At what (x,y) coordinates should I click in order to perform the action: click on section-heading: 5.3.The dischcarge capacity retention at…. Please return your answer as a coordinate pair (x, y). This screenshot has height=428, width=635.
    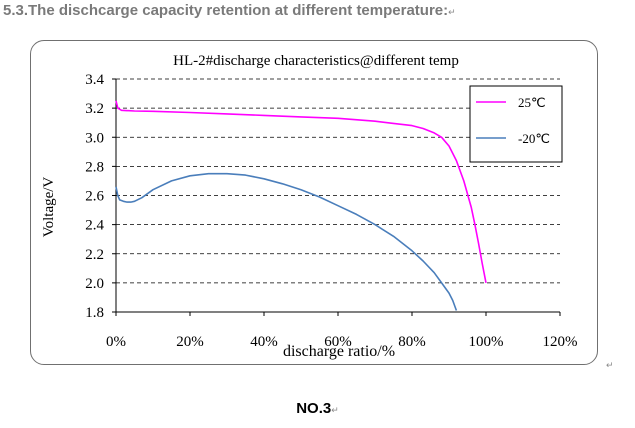
    Looking at the image, I should click on (229, 10).